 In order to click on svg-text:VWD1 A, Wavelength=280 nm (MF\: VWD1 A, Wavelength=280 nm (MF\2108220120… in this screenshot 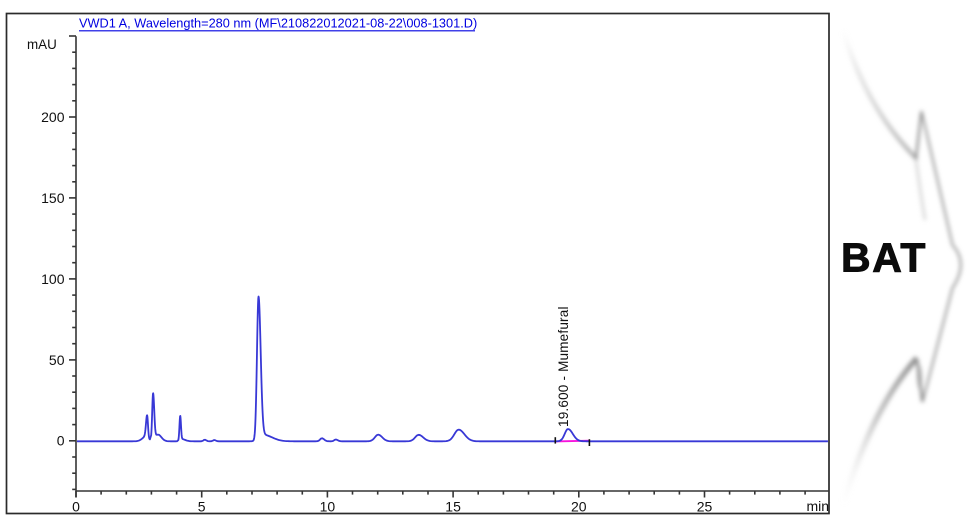, I will do `click(278, 22)`.